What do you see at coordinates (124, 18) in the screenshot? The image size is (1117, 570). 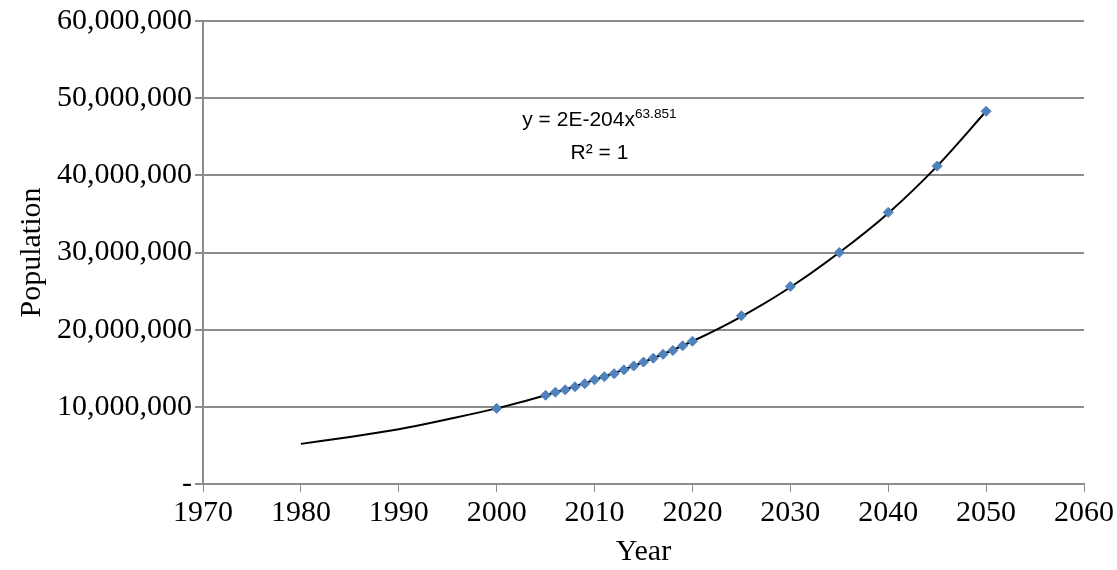 I see `y-tick-label: 60,000,000` at bounding box center [124, 18].